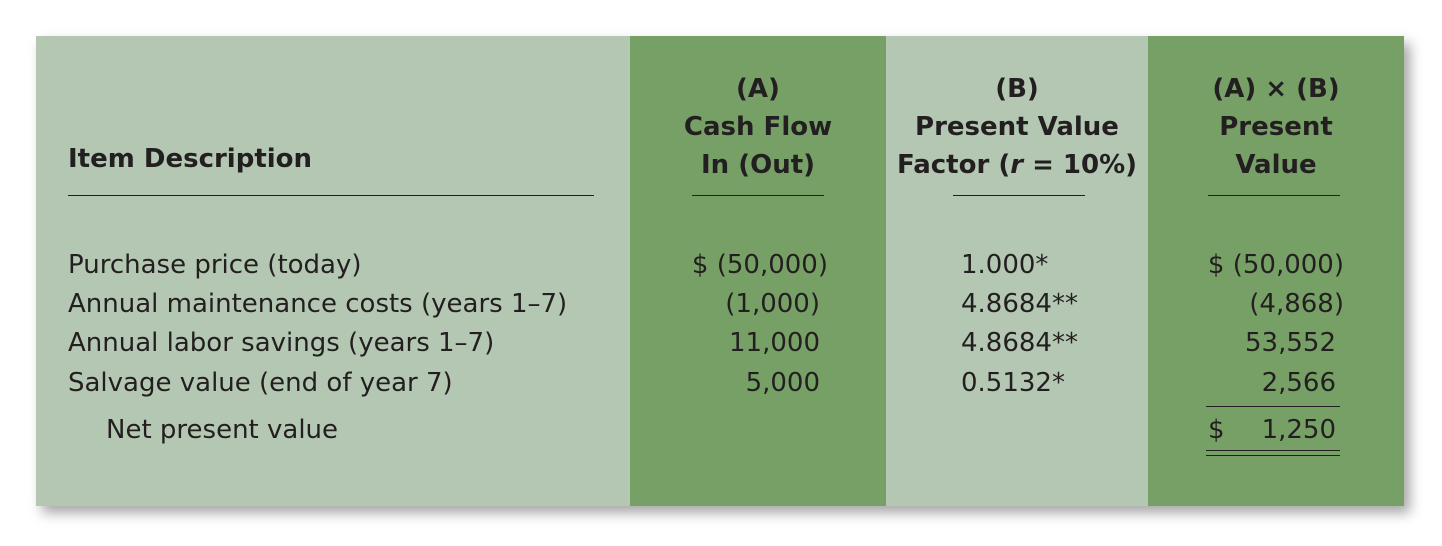 The height and width of the screenshot is (546, 1442). Describe the element at coordinates (222, 430) in the screenshot. I see `net-present-value-label: Net present value` at that location.